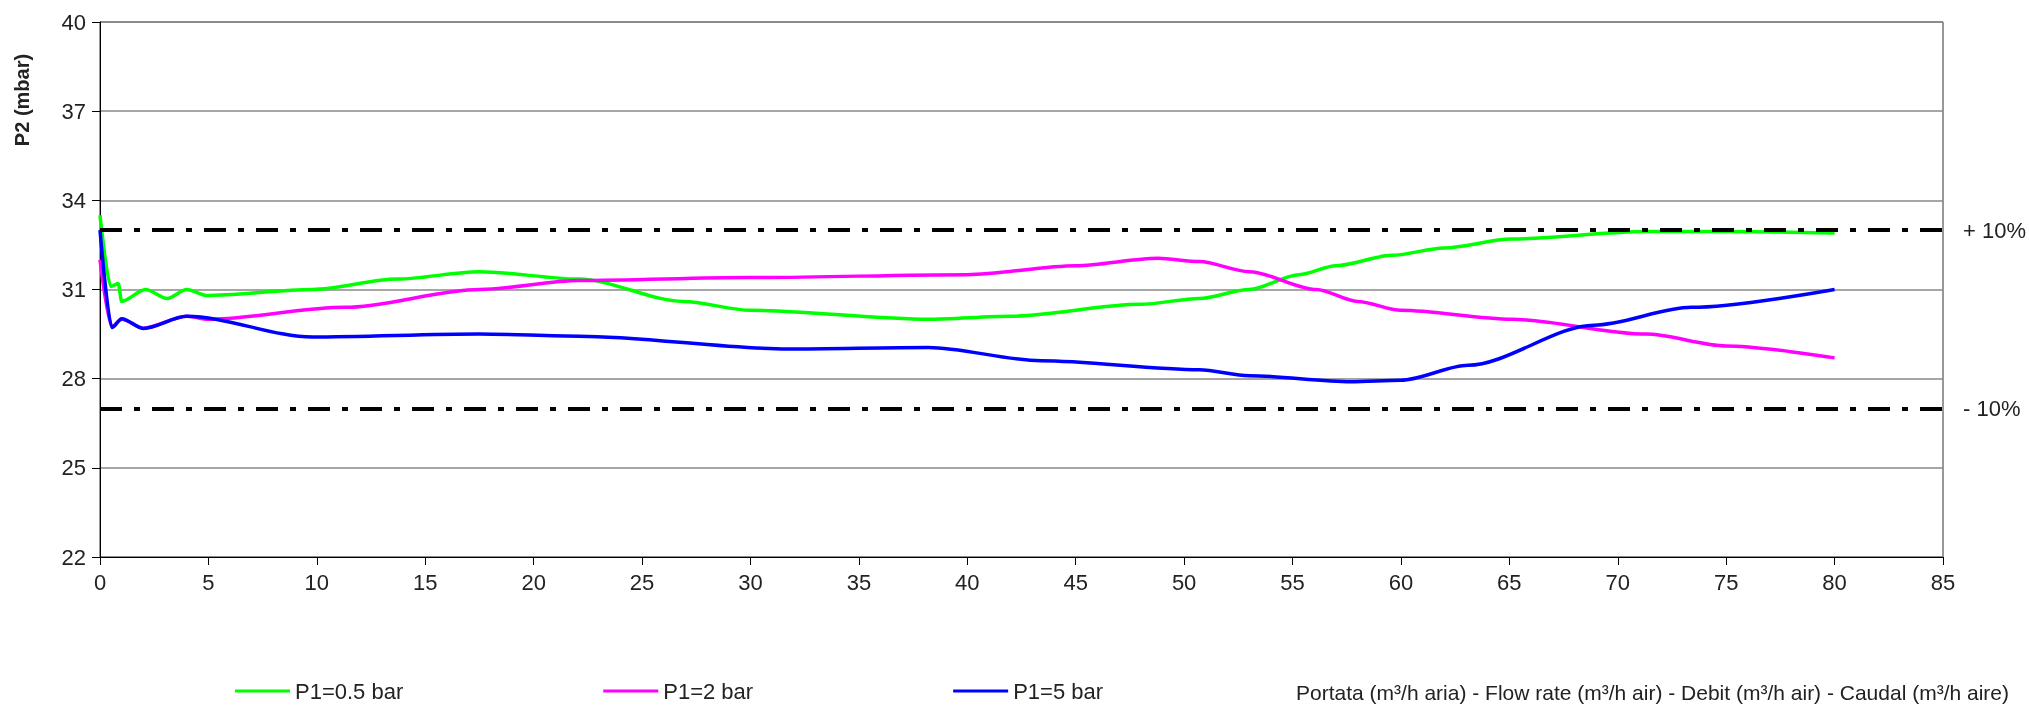  What do you see at coordinates (317, 582) in the screenshot?
I see `x-tick-label: 10` at bounding box center [317, 582].